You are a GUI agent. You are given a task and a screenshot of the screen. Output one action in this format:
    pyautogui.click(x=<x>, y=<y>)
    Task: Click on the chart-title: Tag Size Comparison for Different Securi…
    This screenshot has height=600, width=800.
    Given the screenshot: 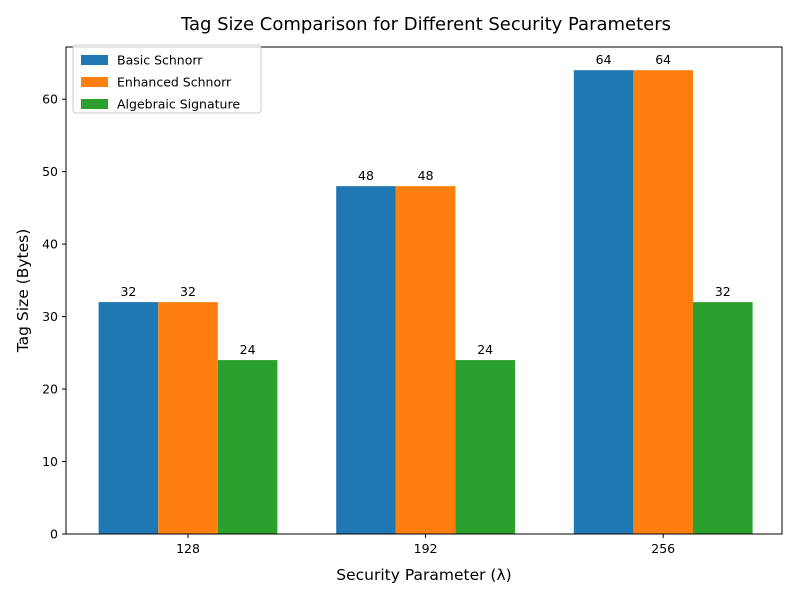 What is the action you would take?
    pyautogui.click(x=425, y=24)
    